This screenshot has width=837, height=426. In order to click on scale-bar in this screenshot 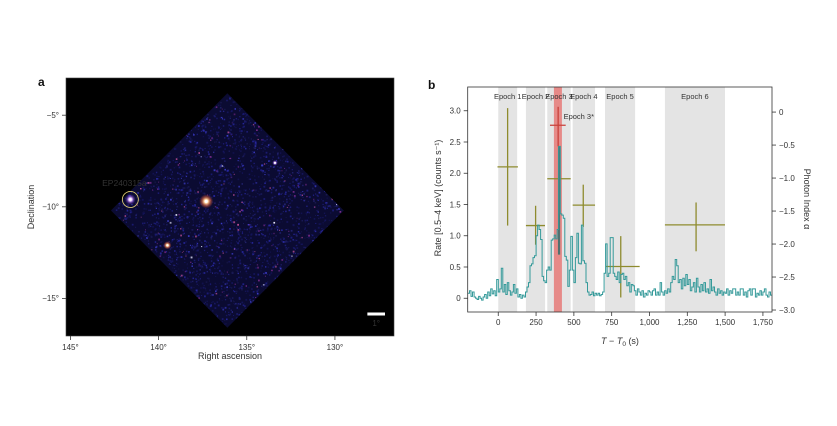, I will do `click(376, 314)`.